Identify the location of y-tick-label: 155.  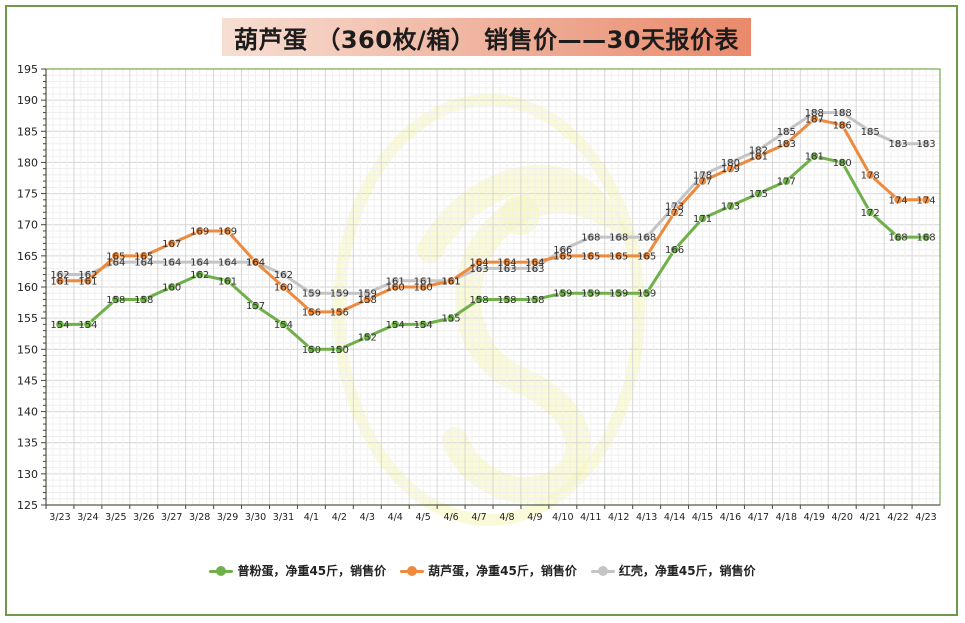
(27, 318).